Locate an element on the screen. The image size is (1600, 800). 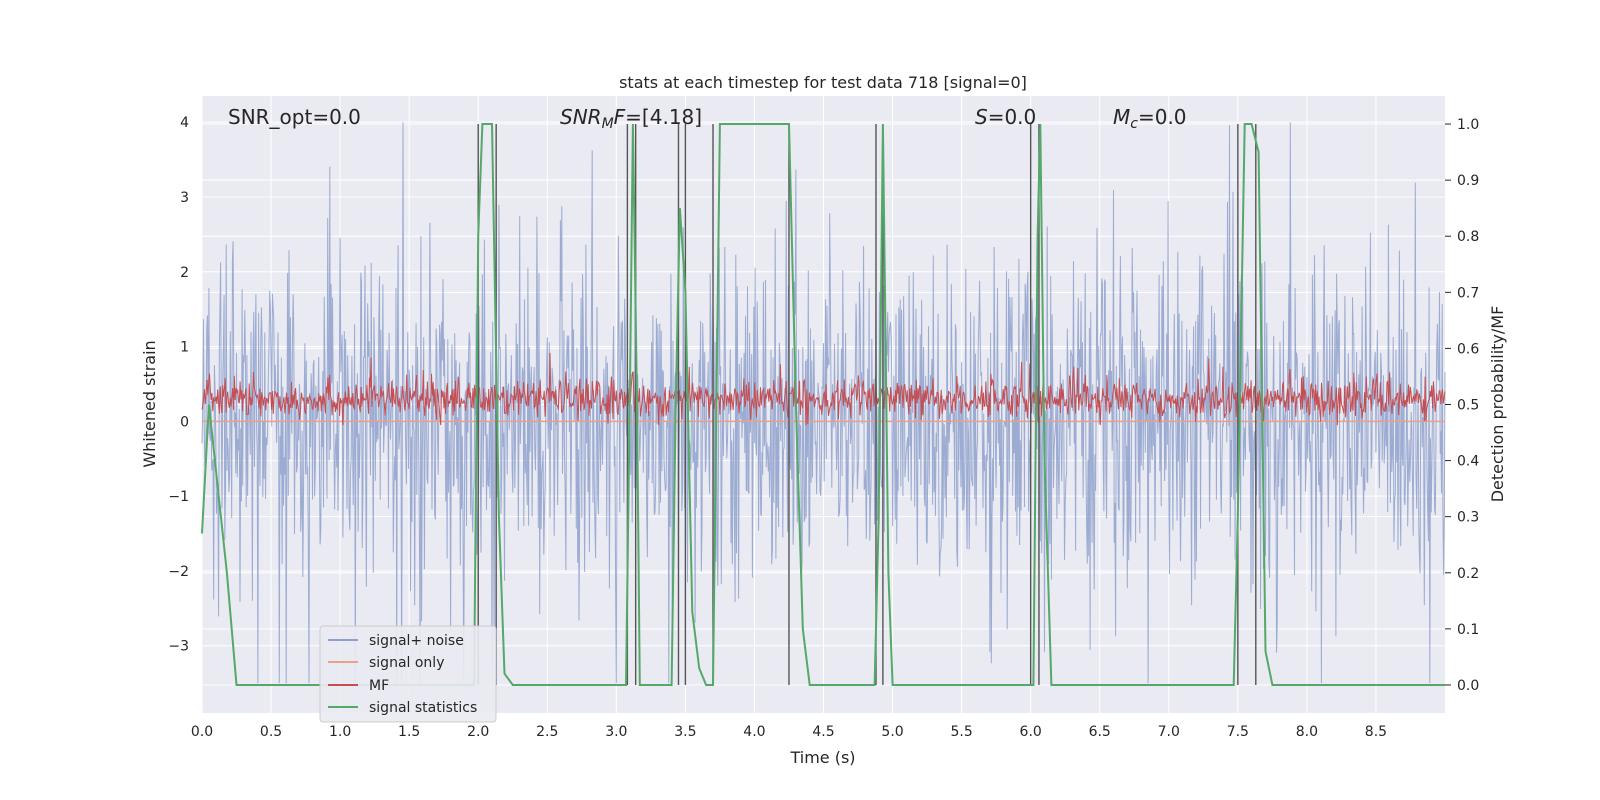
annotation-snr-opt: SNR_opt=0.0 is located at coordinates (294, 117).